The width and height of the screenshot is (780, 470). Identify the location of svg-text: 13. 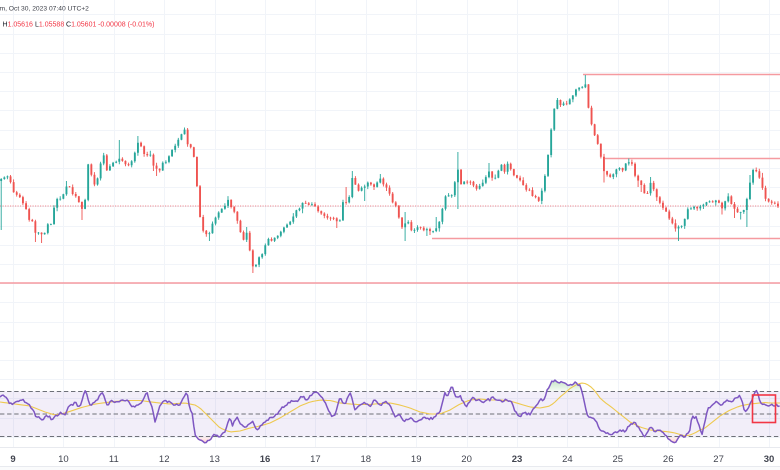
(214, 459).